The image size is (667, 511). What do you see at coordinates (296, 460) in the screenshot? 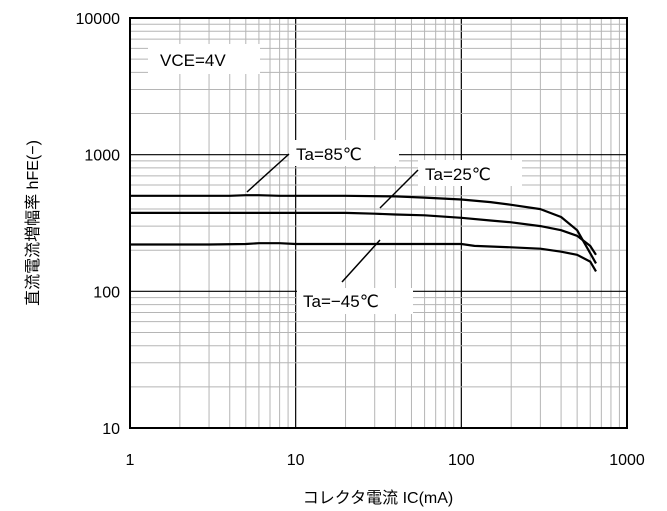
I see `x-tick-label: 10` at bounding box center [296, 460].